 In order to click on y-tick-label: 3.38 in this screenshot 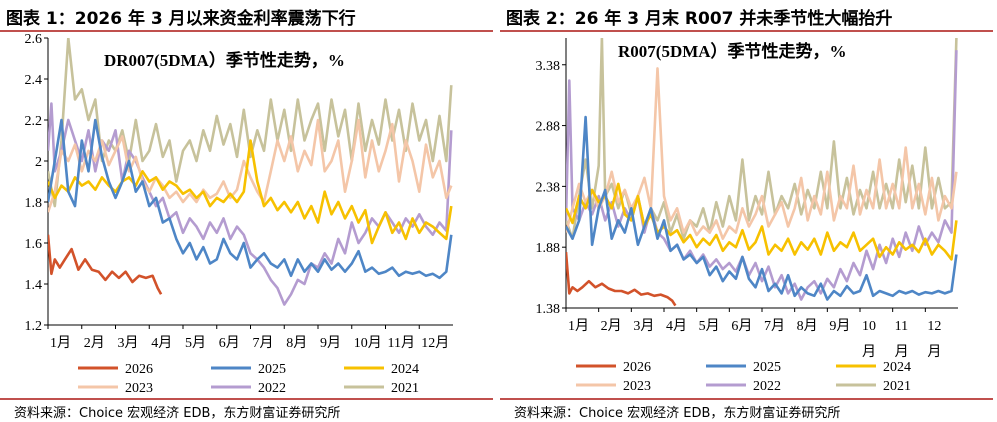, I will do `click(548, 66)`.